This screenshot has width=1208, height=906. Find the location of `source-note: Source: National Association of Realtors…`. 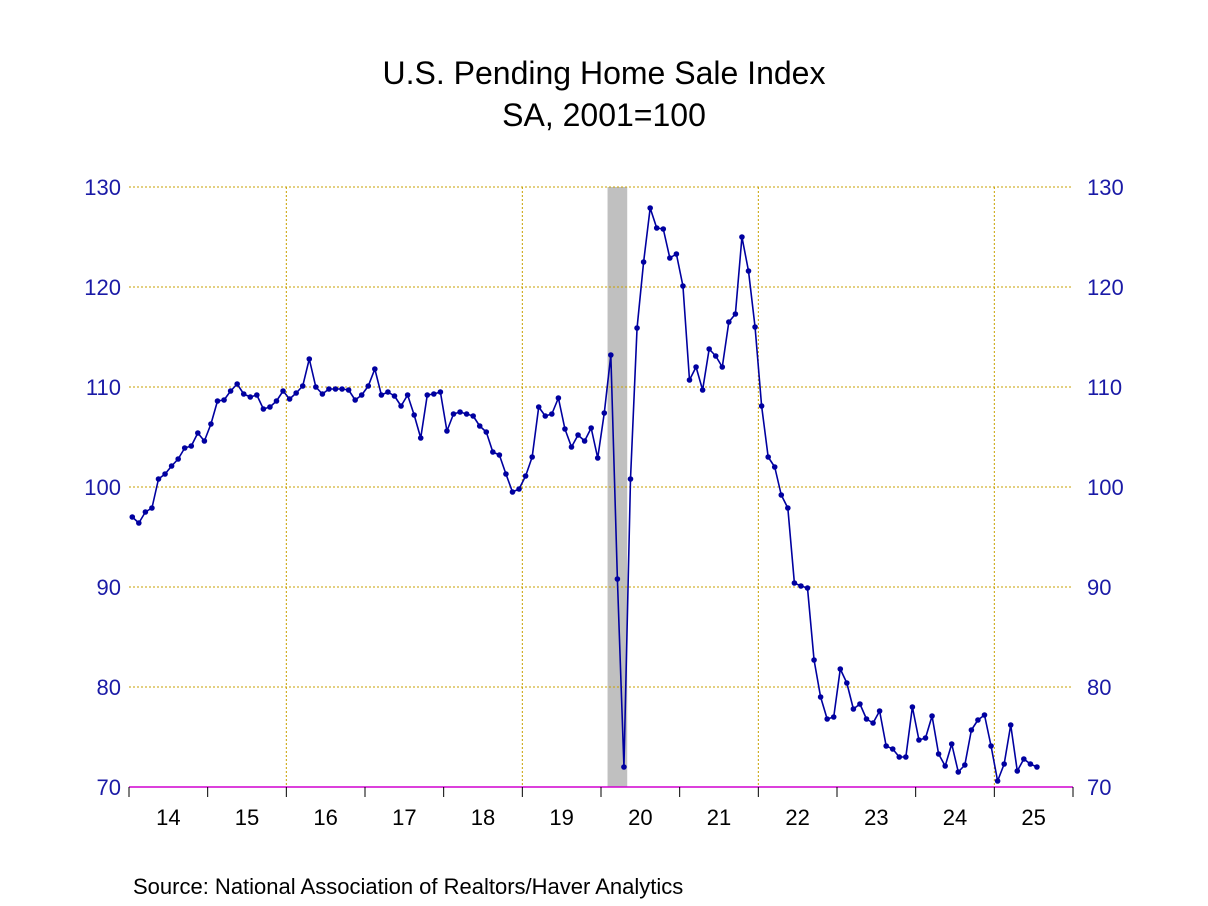

source-note: Source: National Association of Realtors… is located at coordinates (408, 886).